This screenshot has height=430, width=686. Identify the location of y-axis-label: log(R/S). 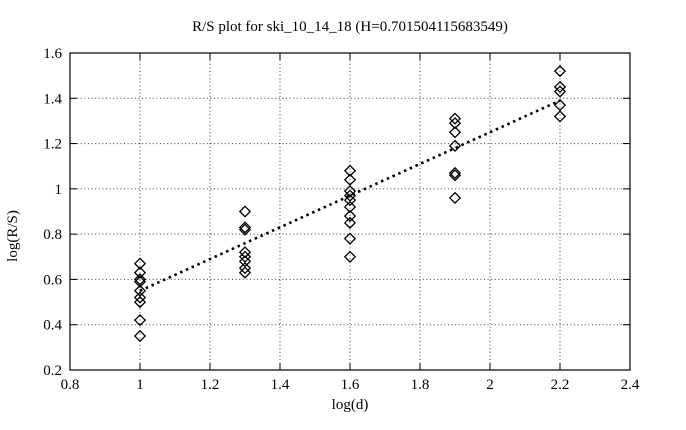
(13, 236).